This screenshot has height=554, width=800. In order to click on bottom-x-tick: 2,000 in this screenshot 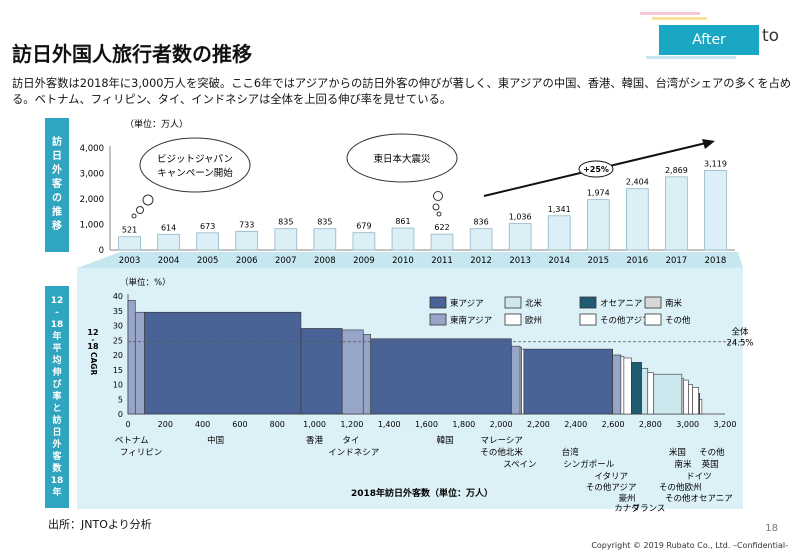, I will do `click(501, 424)`.